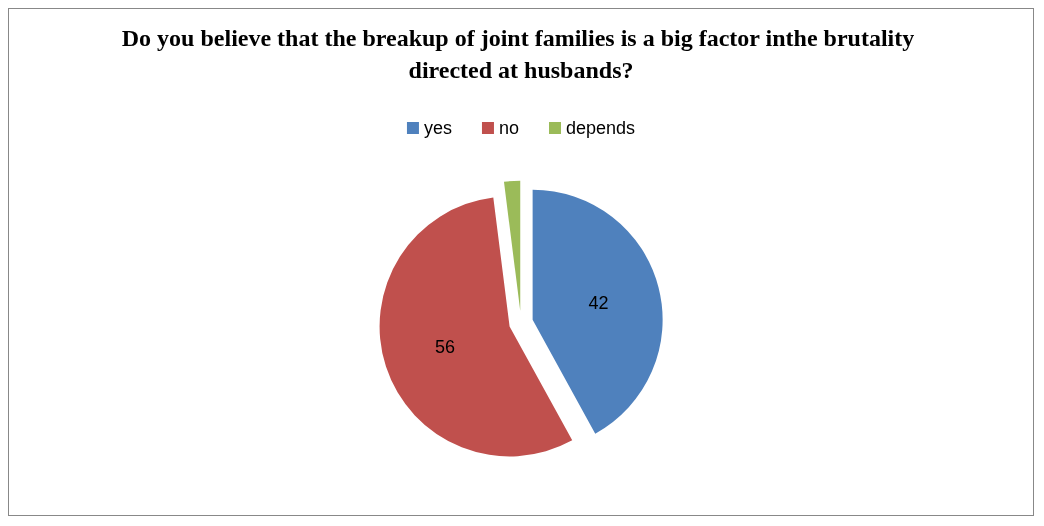  What do you see at coordinates (444, 347) in the screenshot?
I see `data-label: 56` at bounding box center [444, 347].